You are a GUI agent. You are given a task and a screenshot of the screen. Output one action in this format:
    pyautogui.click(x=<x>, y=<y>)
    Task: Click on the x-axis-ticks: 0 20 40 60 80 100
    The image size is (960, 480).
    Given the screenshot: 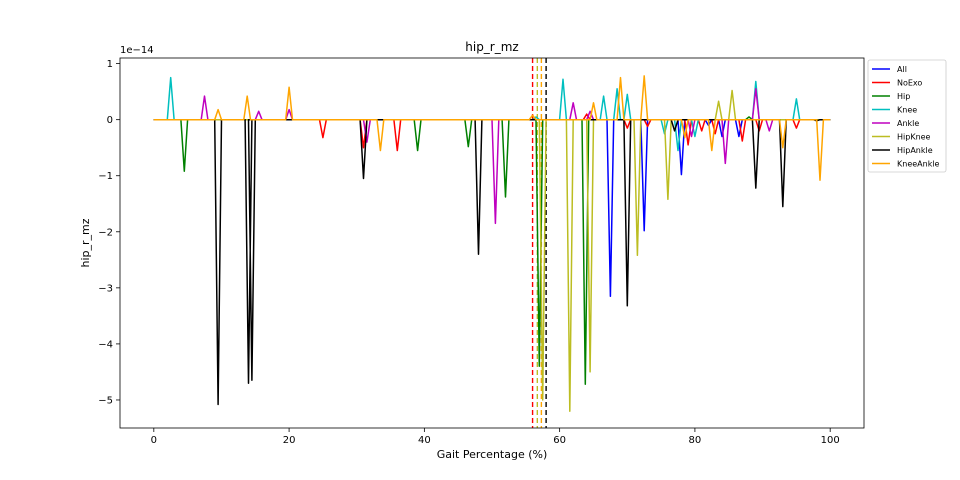 What is the action you would take?
    pyautogui.click(x=495, y=437)
    